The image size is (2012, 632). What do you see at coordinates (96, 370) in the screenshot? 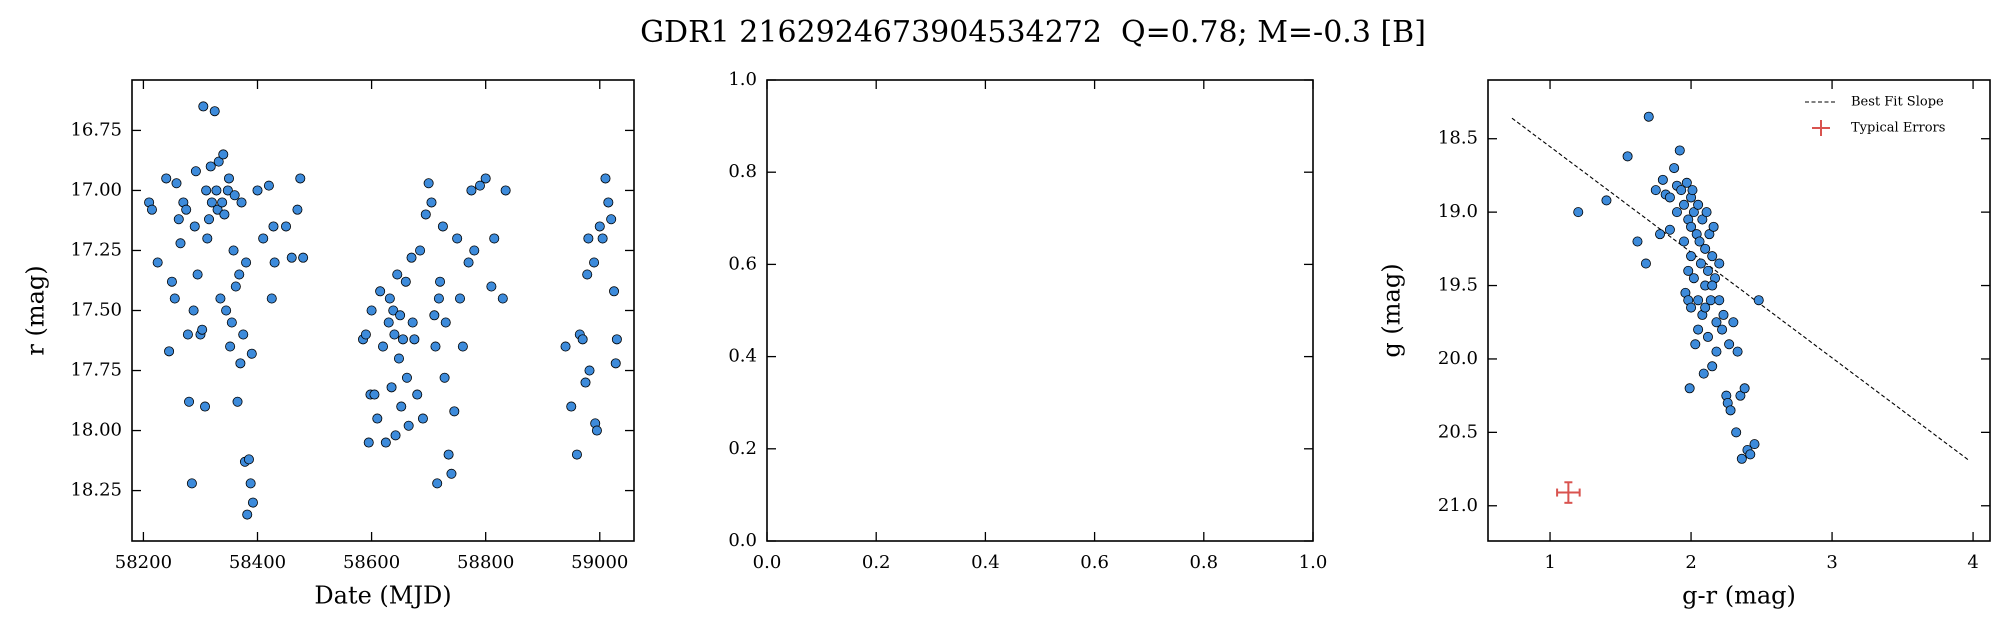
I see `y-tick-label: 17.75` at bounding box center [96, 370].